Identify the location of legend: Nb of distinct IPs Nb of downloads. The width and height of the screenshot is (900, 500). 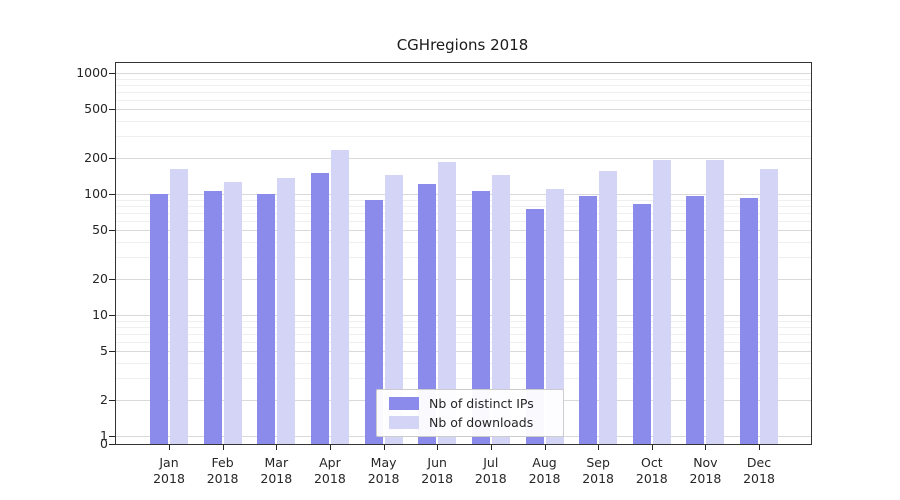
(470, 413).